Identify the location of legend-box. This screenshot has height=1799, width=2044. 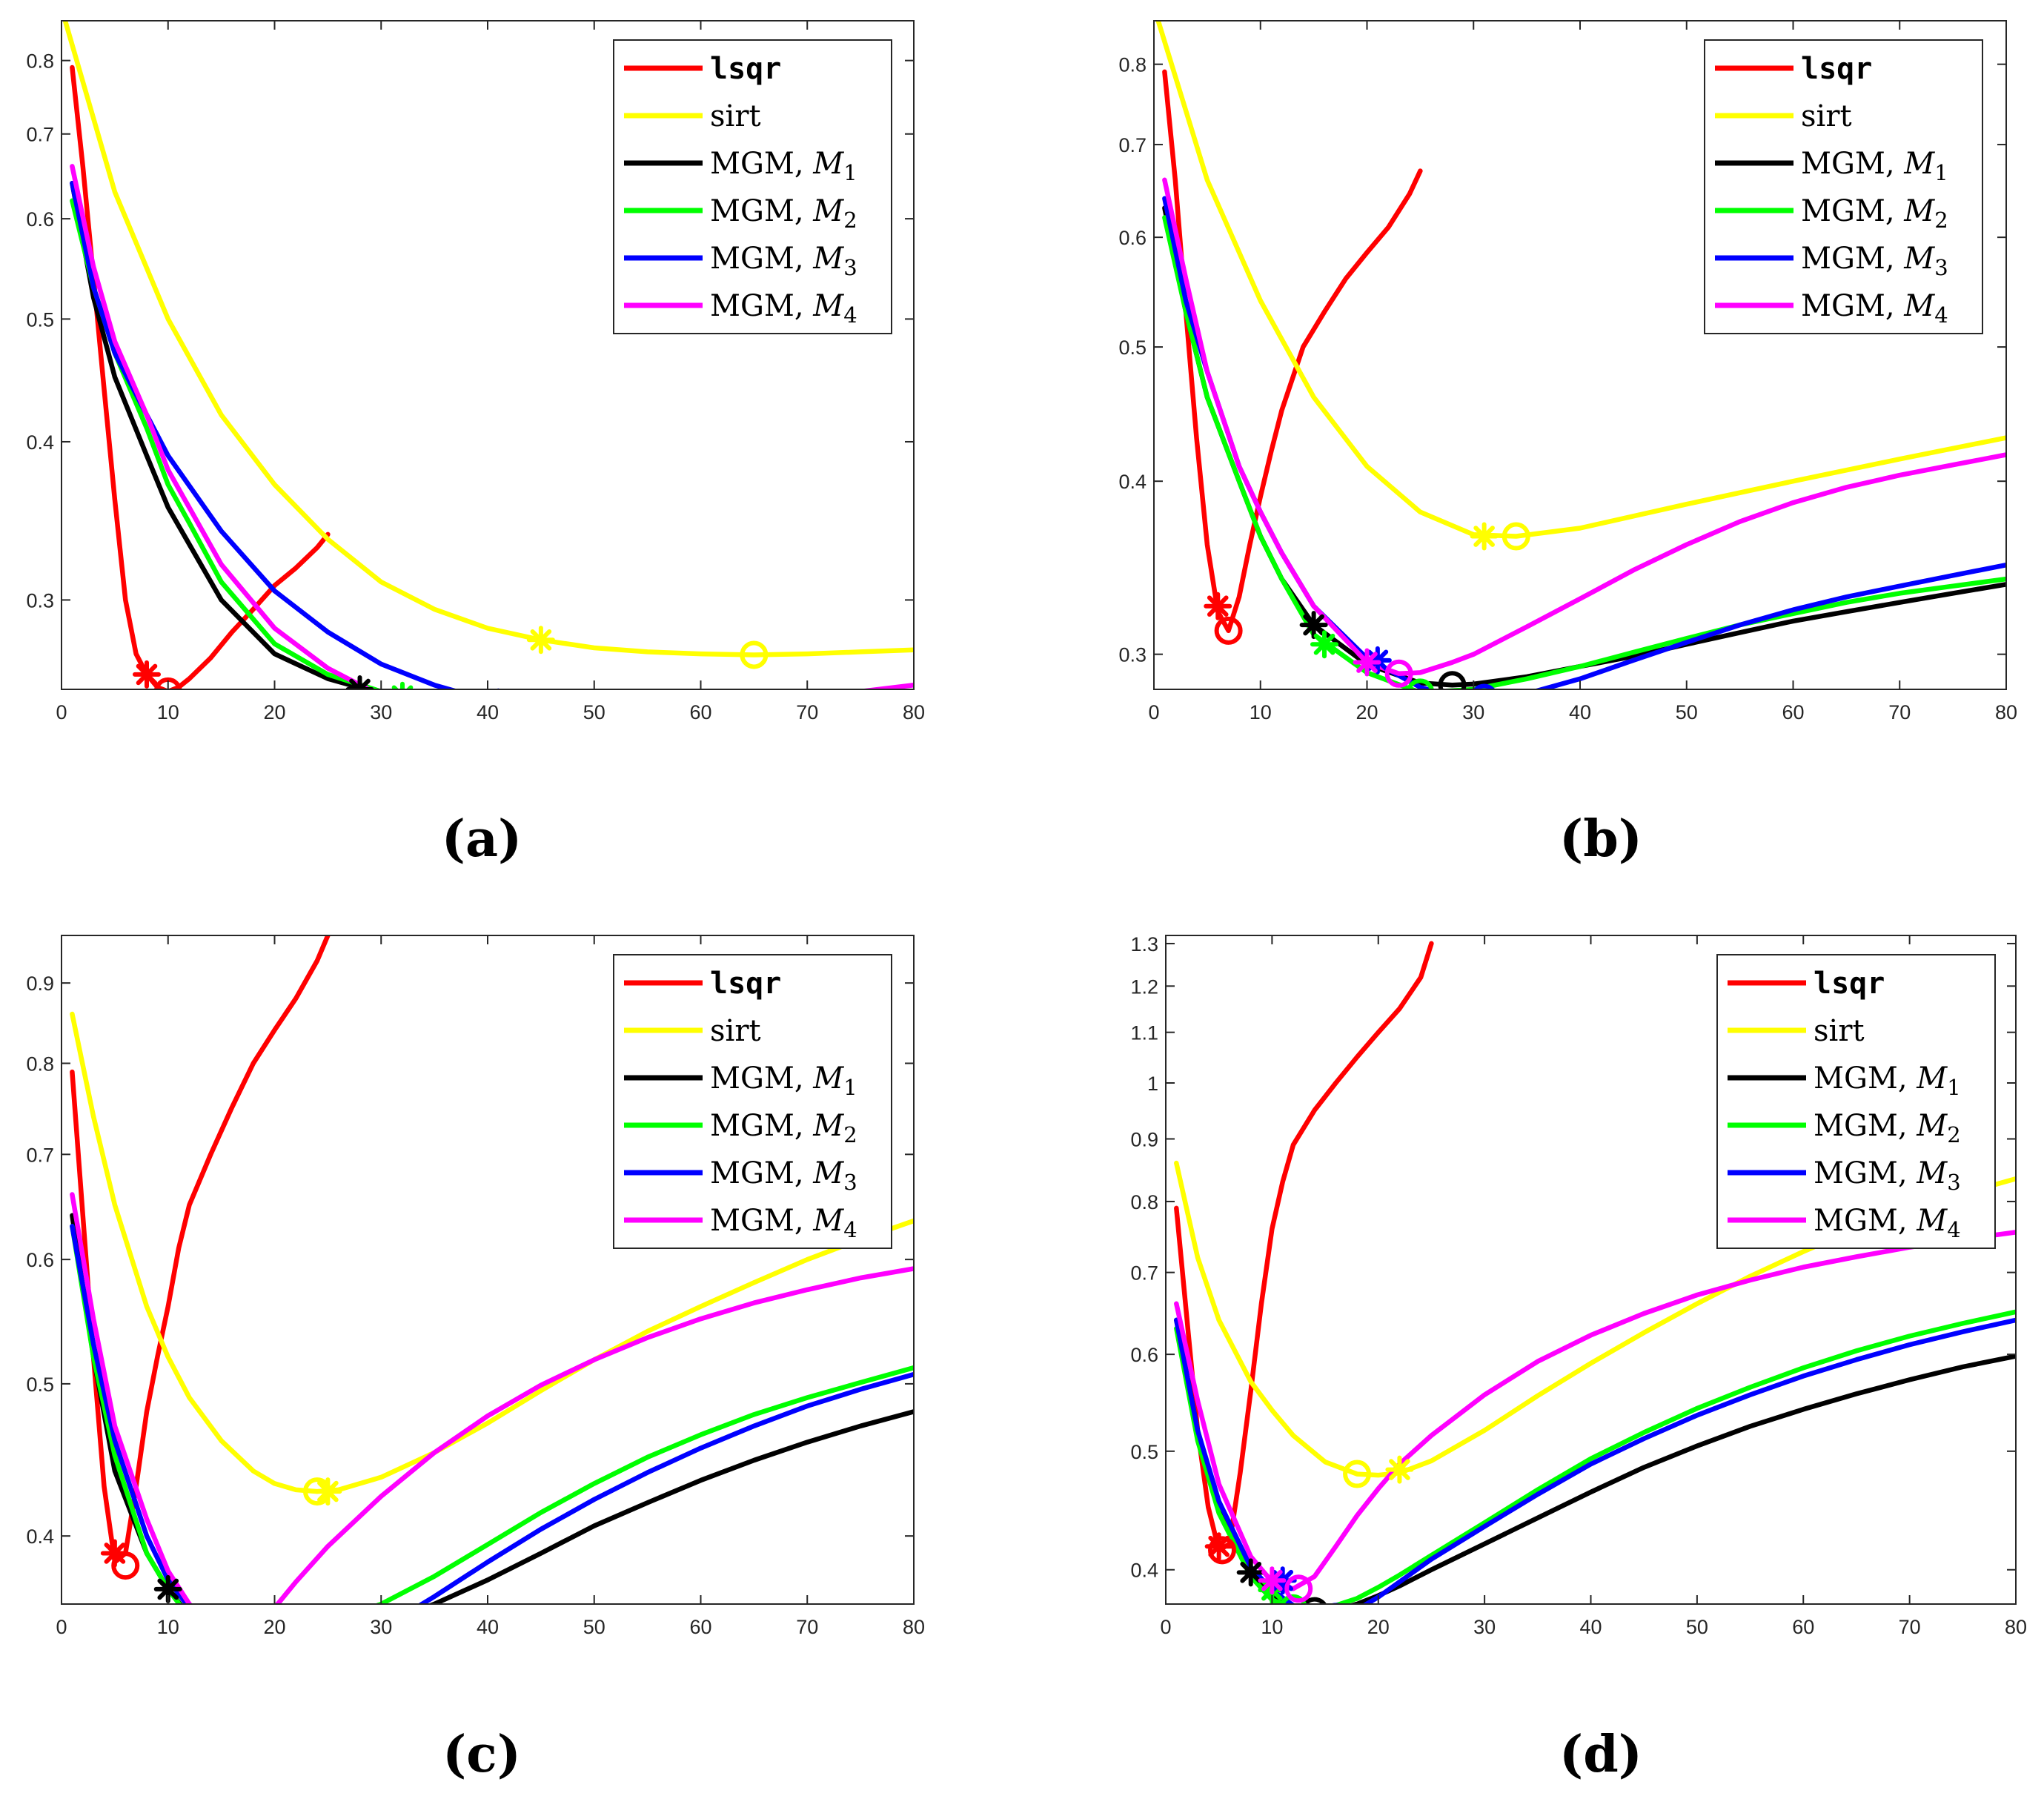
(752, 1102).